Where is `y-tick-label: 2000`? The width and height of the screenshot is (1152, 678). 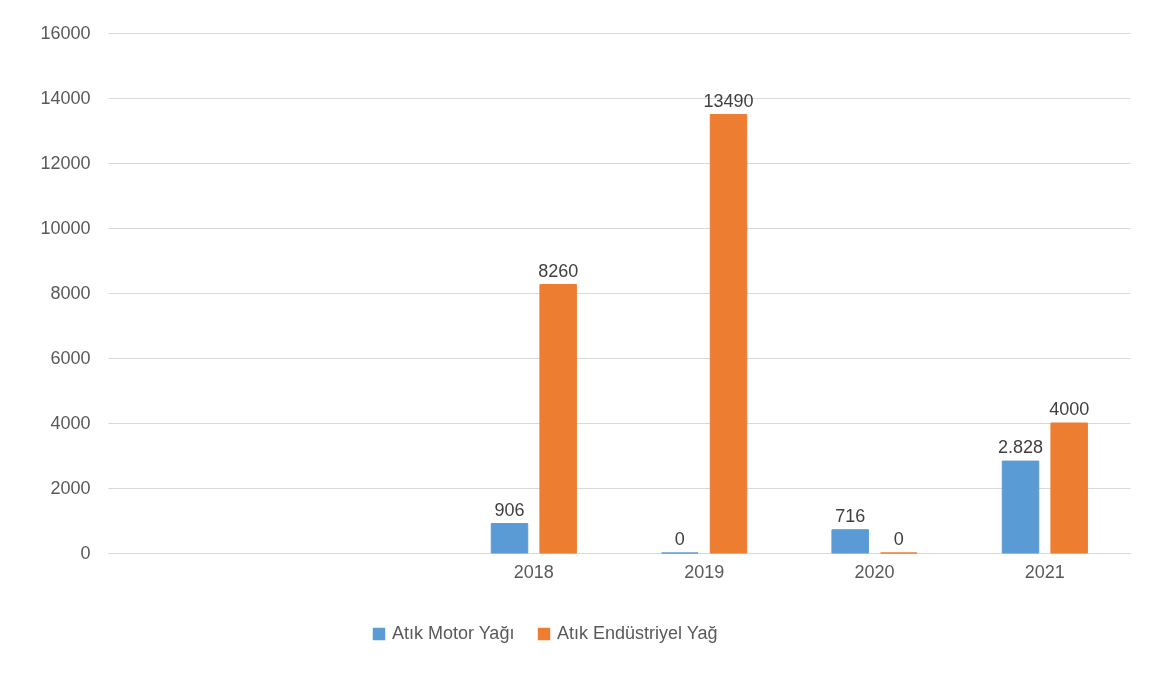 y-tick-label: 2000 is located at coordinates (70, 487).